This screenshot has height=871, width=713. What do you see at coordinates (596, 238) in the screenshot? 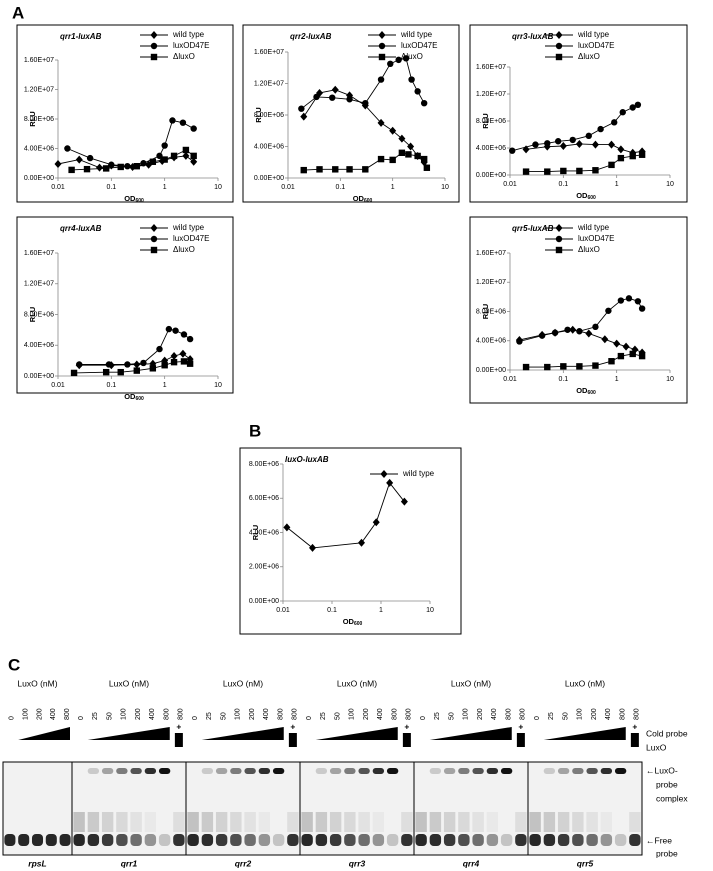
I see `legend-label: luxOD47E` at bounding box center [596, 238].